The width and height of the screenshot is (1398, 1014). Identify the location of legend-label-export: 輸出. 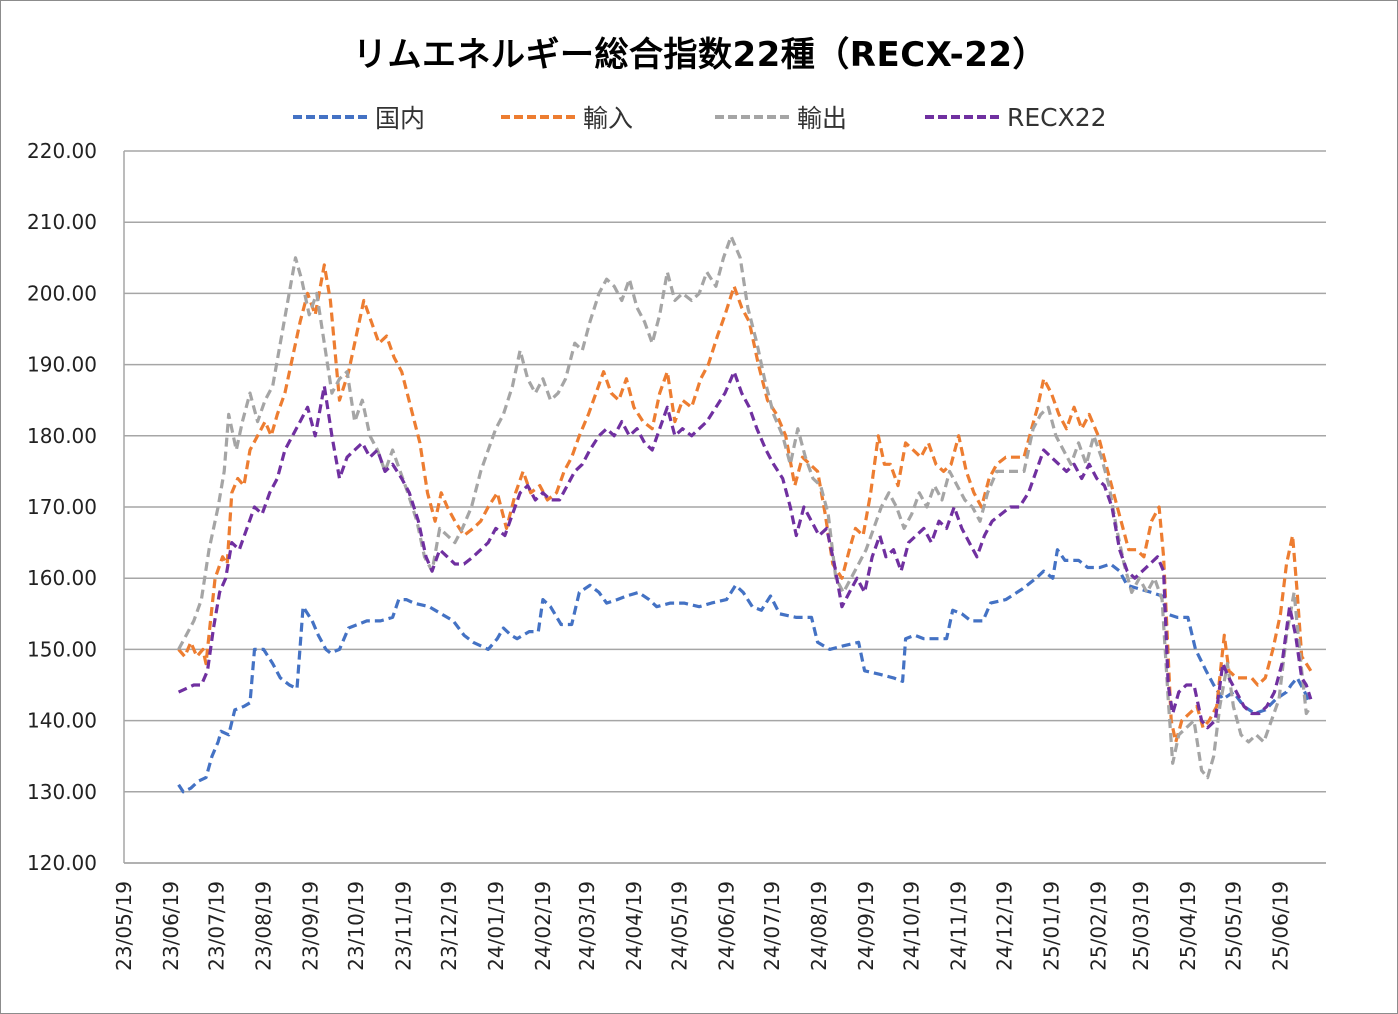
(822, 118).